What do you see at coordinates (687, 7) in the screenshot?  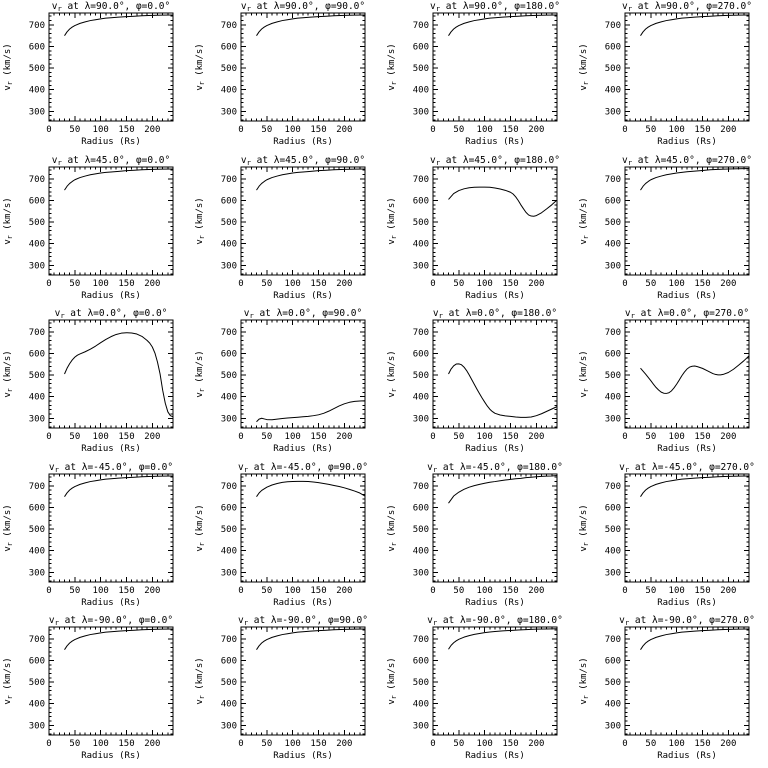 I see `panel-title: vr at λ=90.0°, φ=270.0°` at bounding box center [687, 7].